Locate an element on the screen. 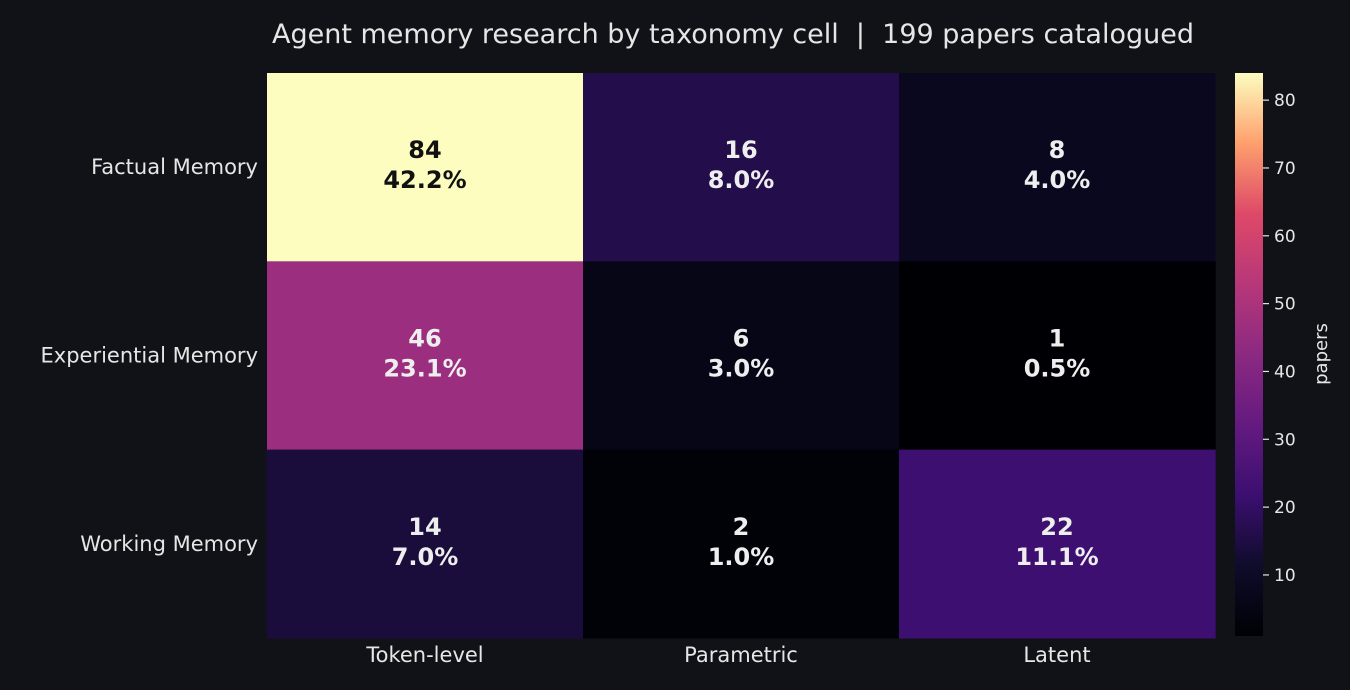 The image size is (1350, 690). cell-percent-label: 1.0% is located at coordinates (741, 557).